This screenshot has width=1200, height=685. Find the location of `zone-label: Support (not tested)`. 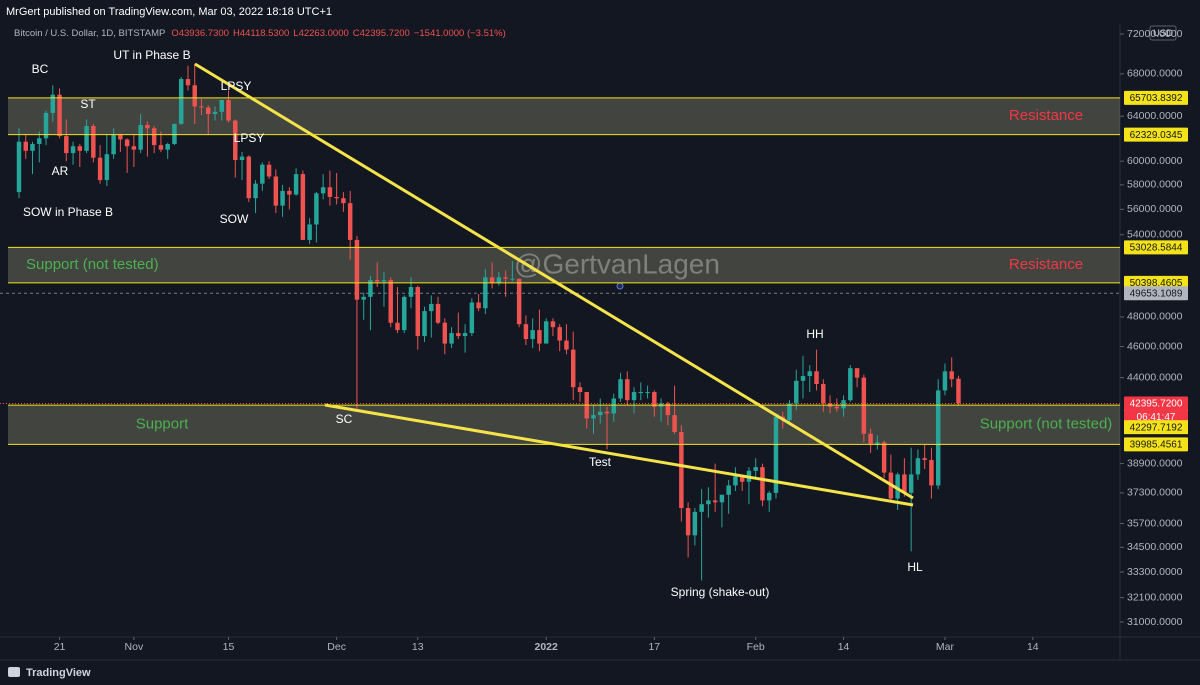

zone-label: Support (not tested) is located at coordinates (92, 264).